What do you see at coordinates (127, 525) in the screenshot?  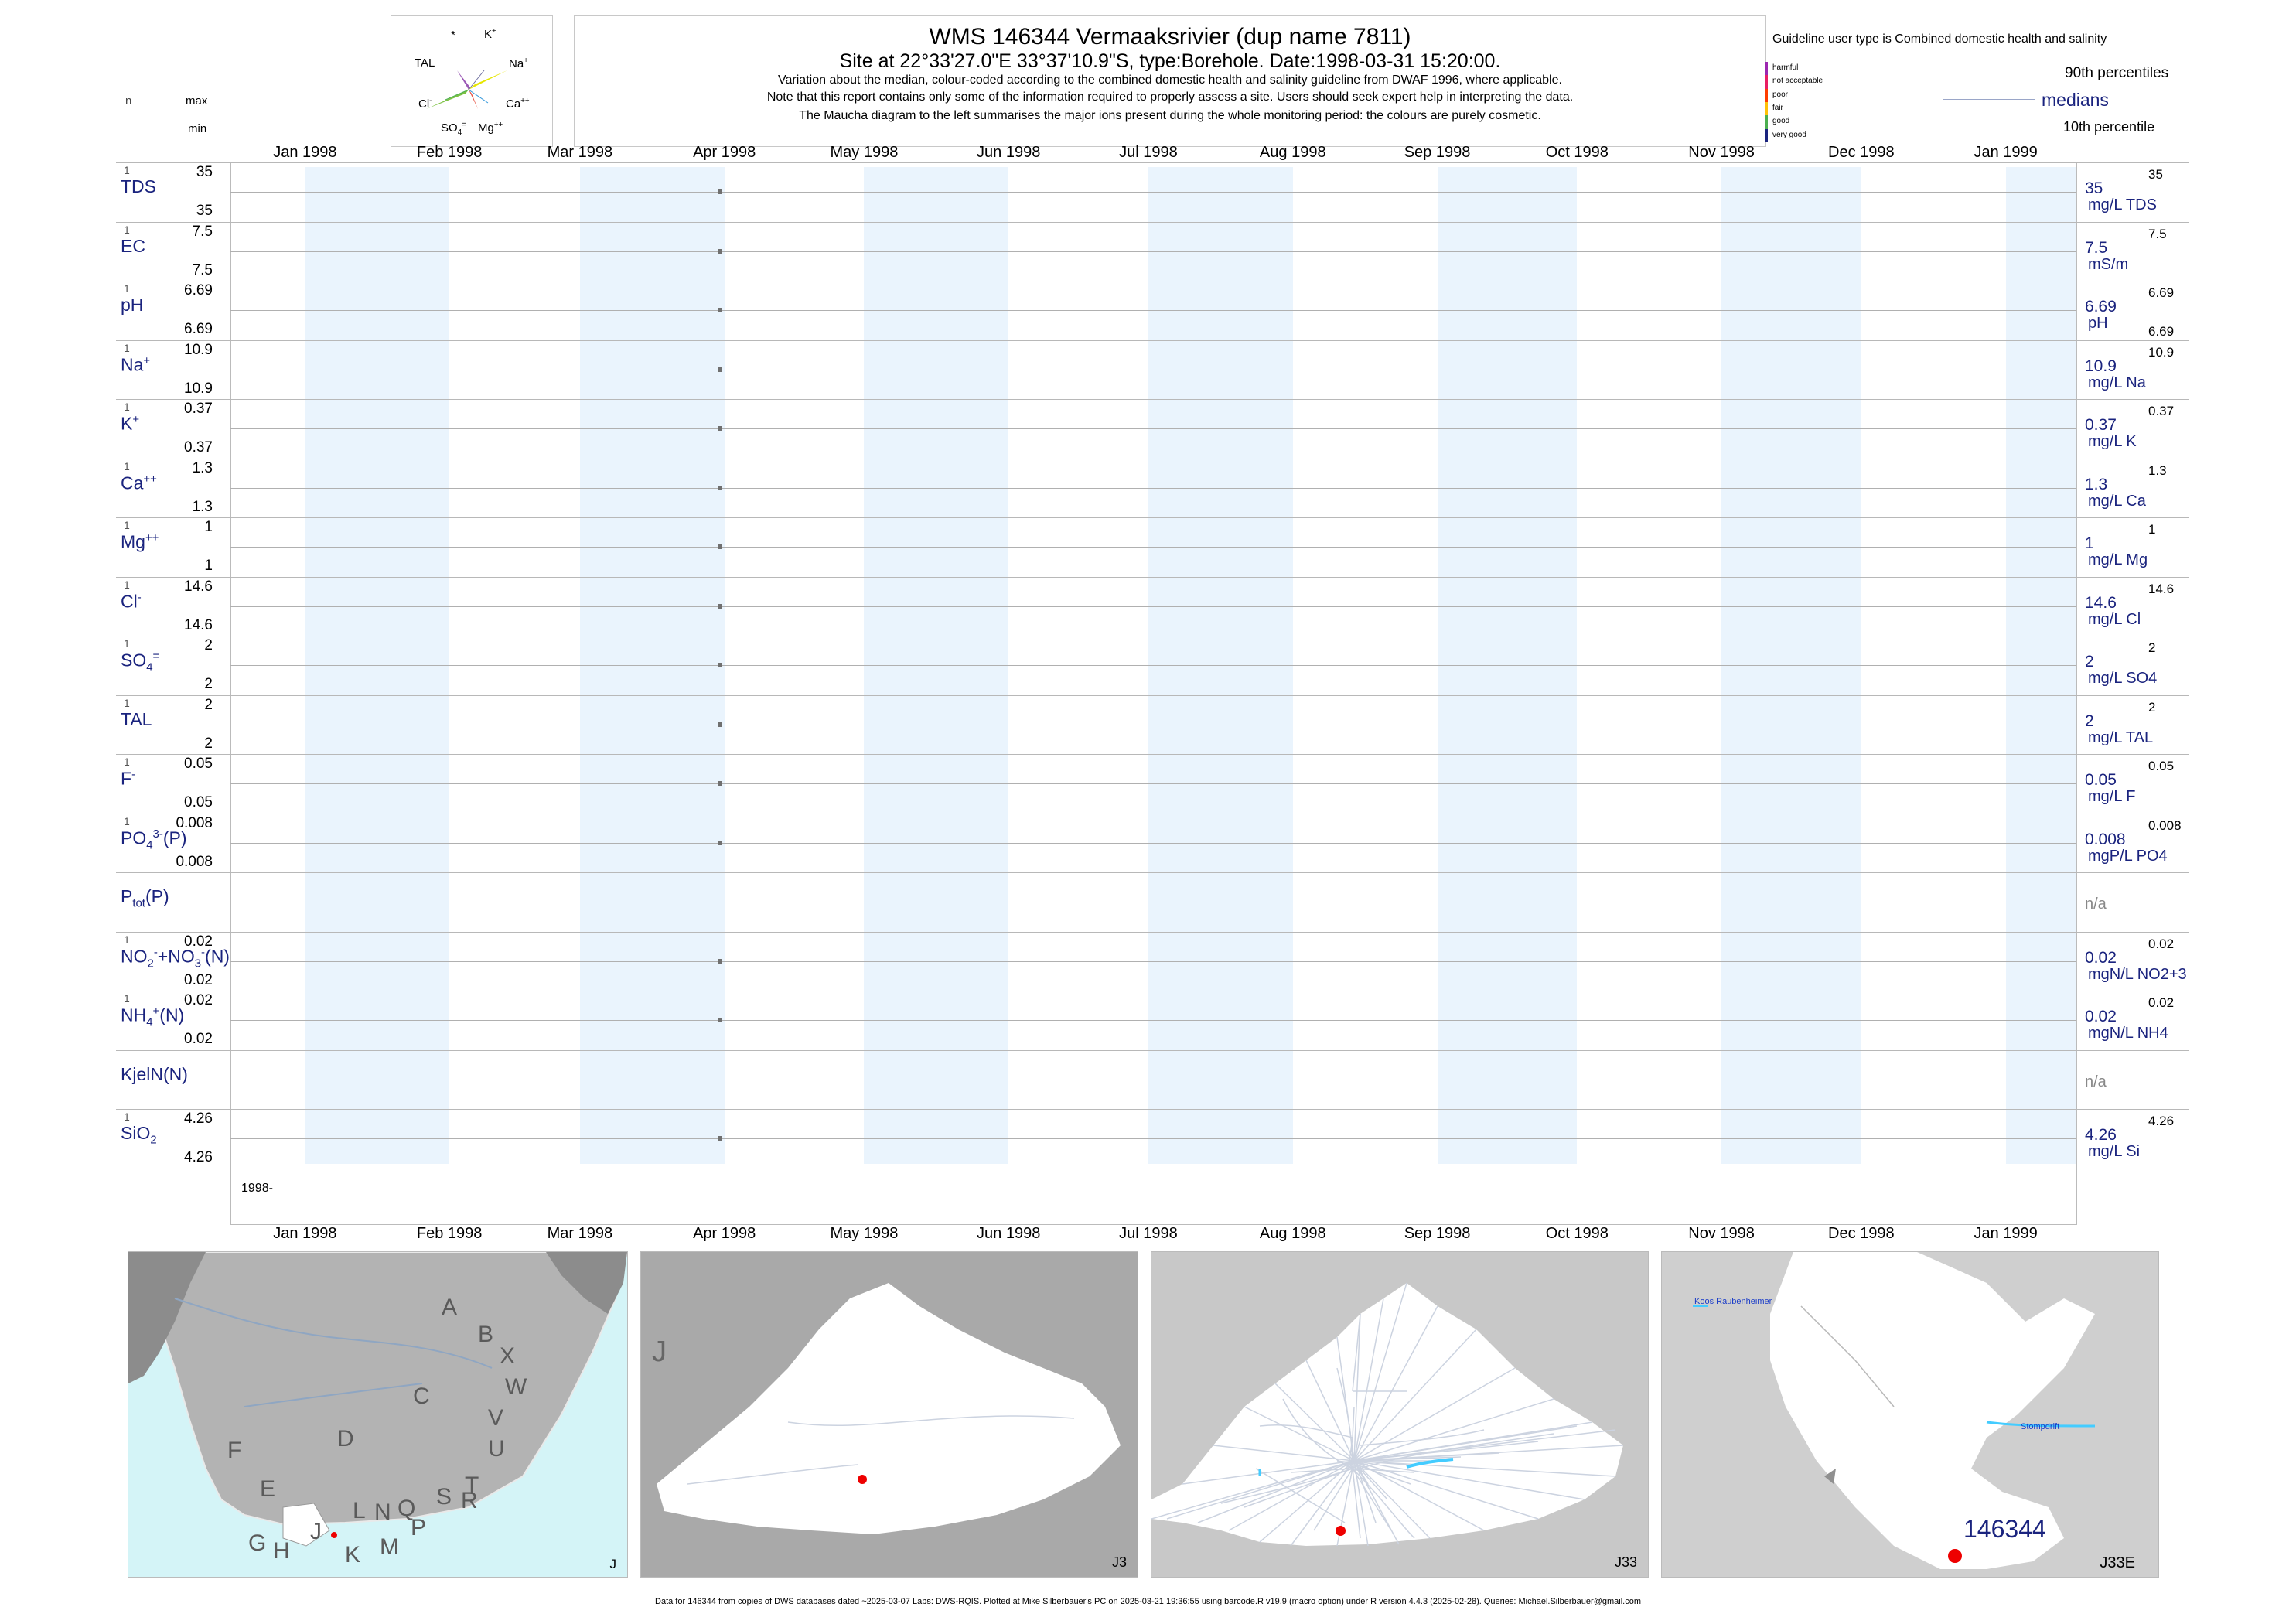 I see `row-n-mg: 1` at bounding box center [127, 525].